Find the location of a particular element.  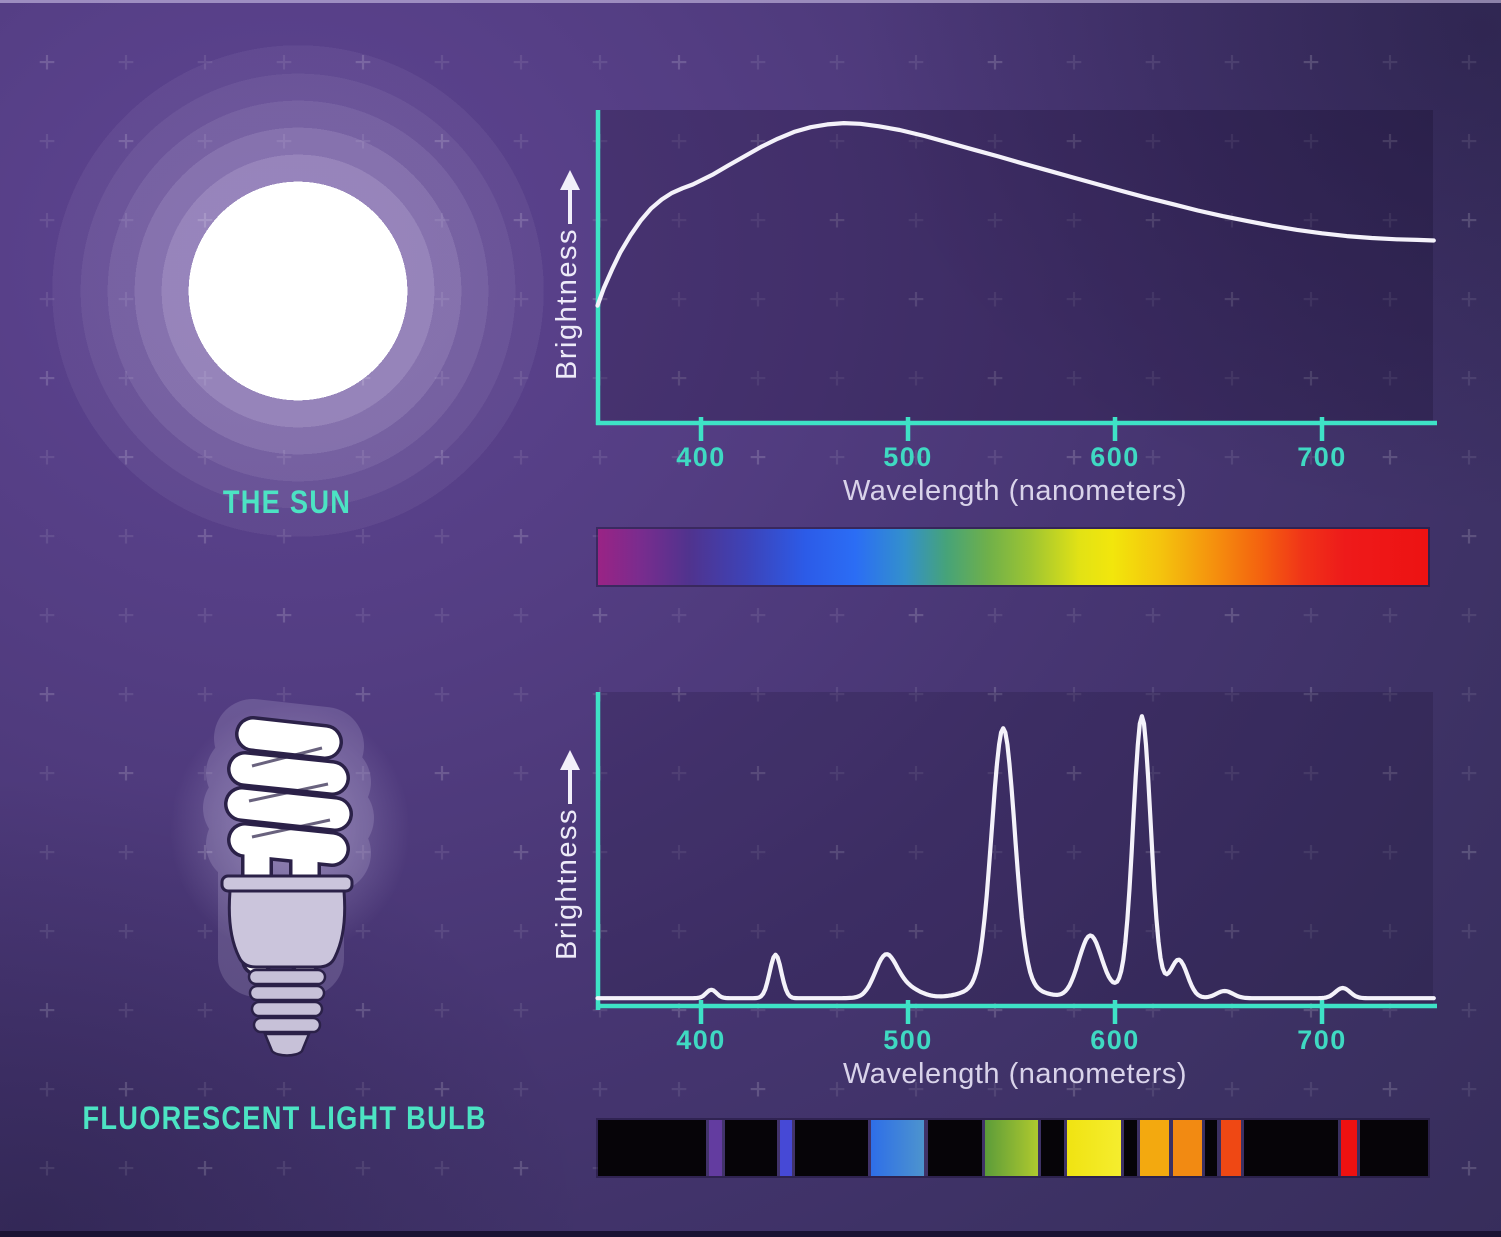

x-tick-label: 700 is located at coordinates (1322, 1040).